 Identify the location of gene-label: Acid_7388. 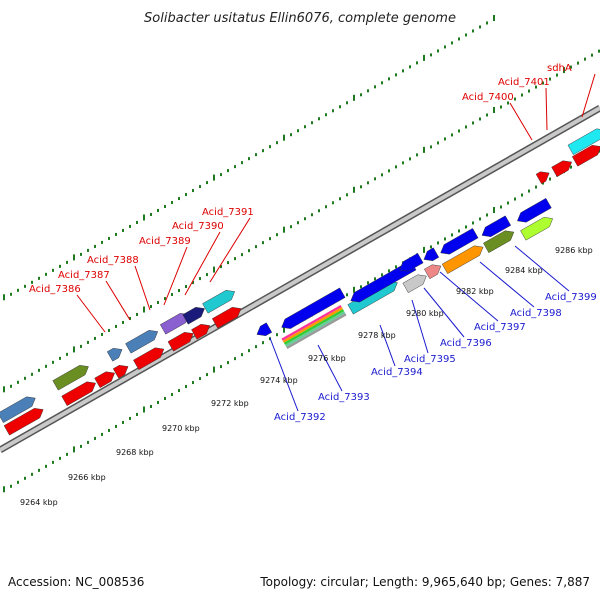
(113, 260).